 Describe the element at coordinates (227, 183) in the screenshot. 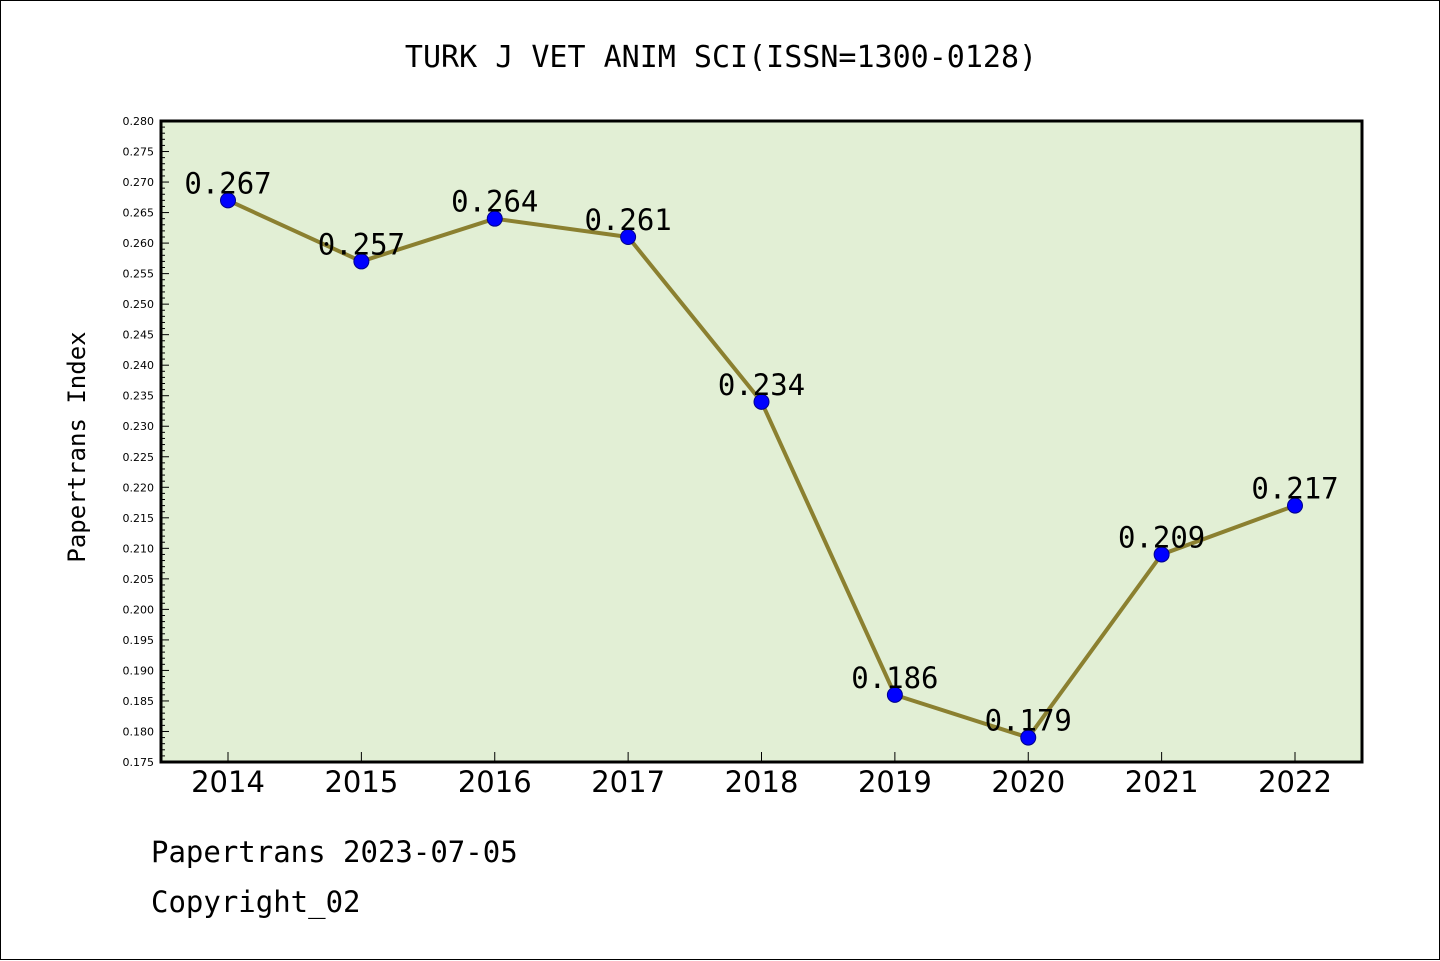

I see `data-label: 0.267` at that location.